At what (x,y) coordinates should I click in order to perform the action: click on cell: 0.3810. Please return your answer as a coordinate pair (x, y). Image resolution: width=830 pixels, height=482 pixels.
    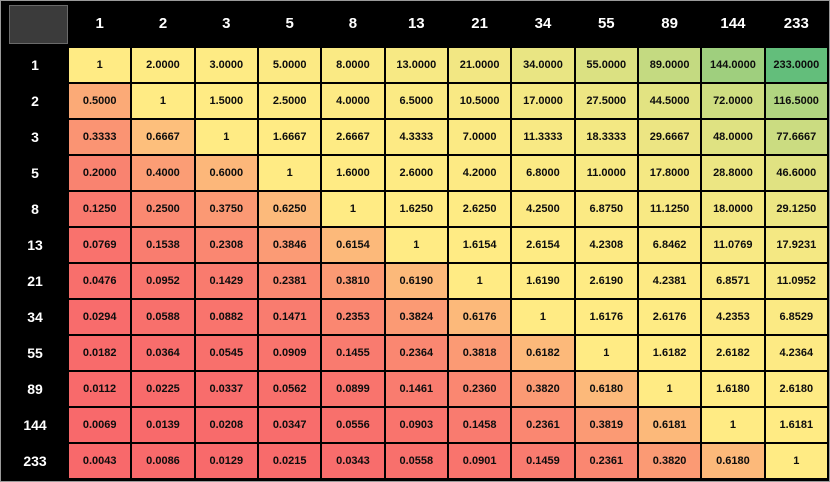
    Looking at the image, I should click on (353, 281).